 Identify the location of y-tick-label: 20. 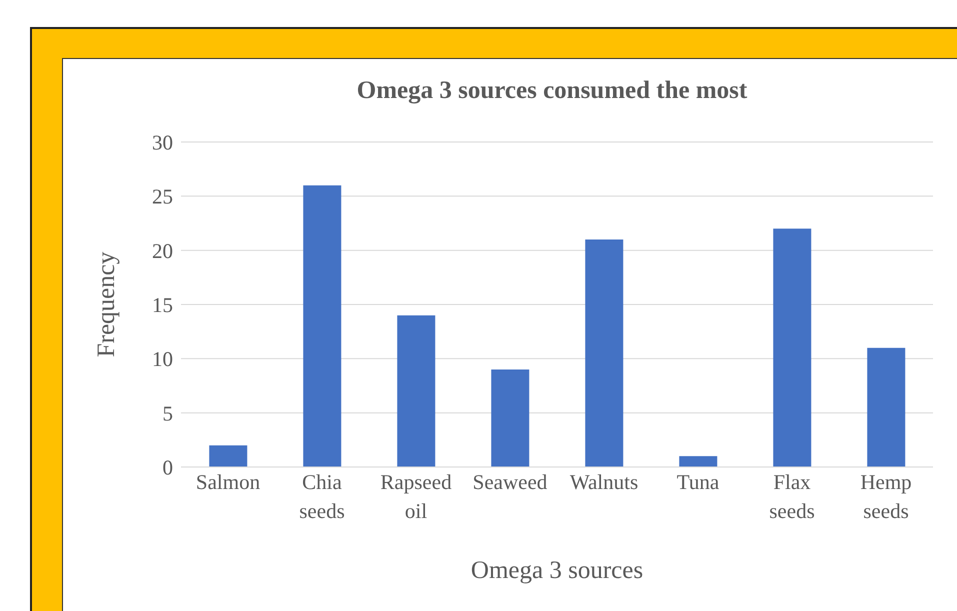
(162, 250).